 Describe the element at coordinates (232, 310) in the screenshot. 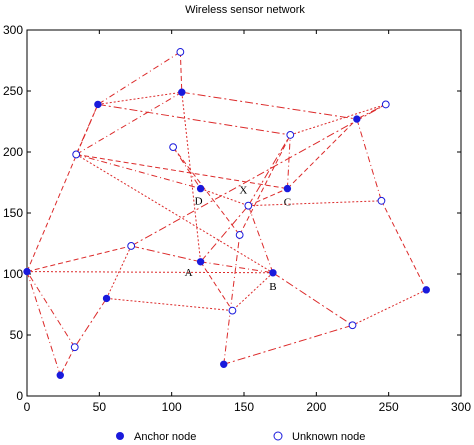

I see `unknown-node-u5` at that location.